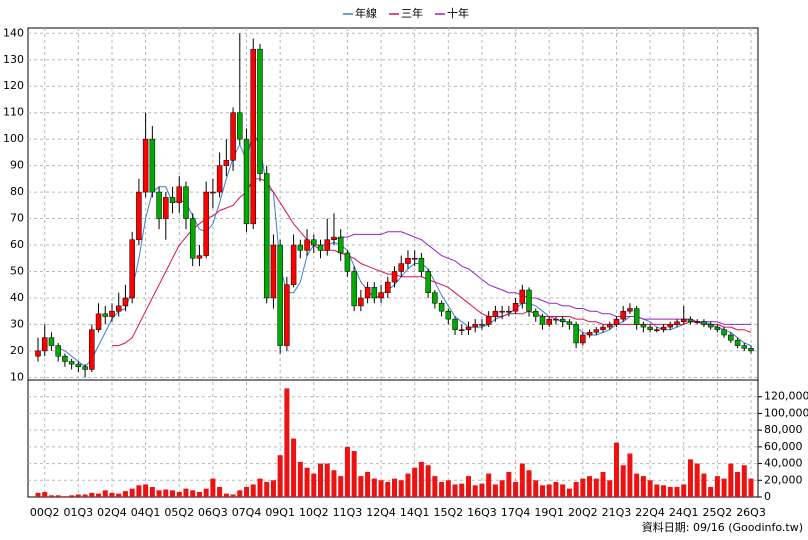 This screenshot has width=808, height=540. I want to click on source-note: 資料日期: 09/16 (Goodinfo.tw), so click(722, 527).